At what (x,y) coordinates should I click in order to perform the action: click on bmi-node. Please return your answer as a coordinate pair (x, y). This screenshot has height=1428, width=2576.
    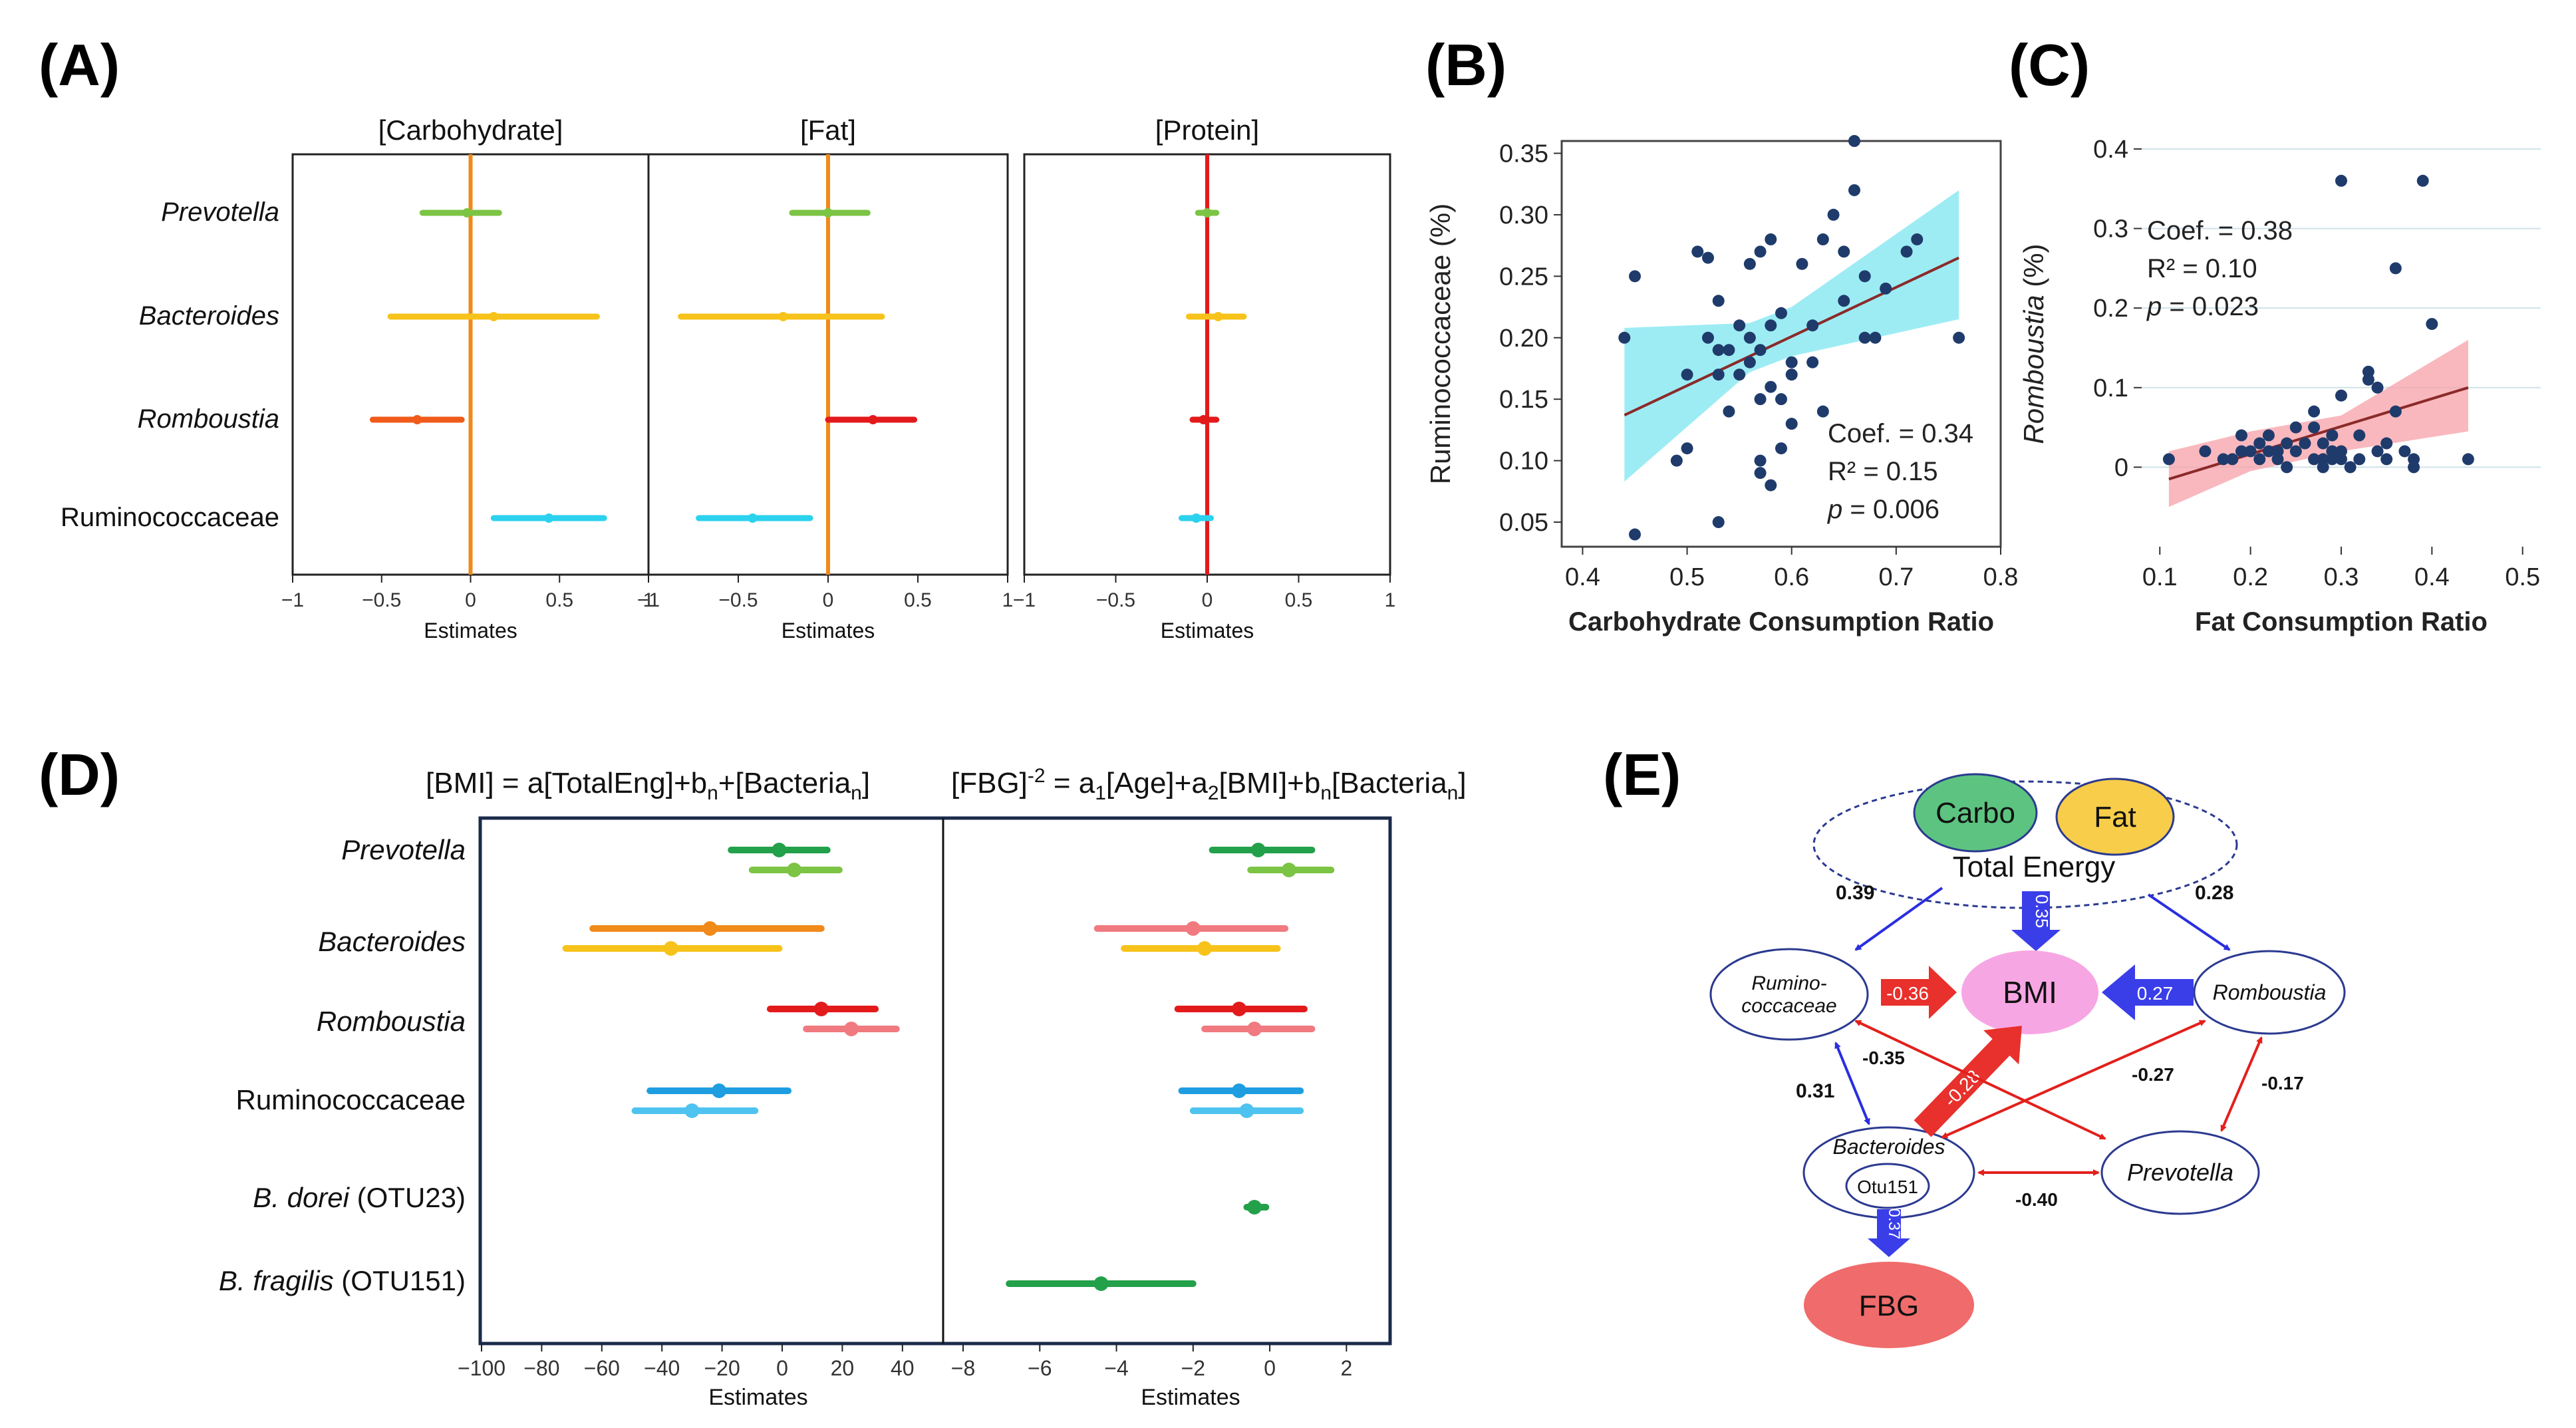
    Looking at the image, I should click on (2029, 992).